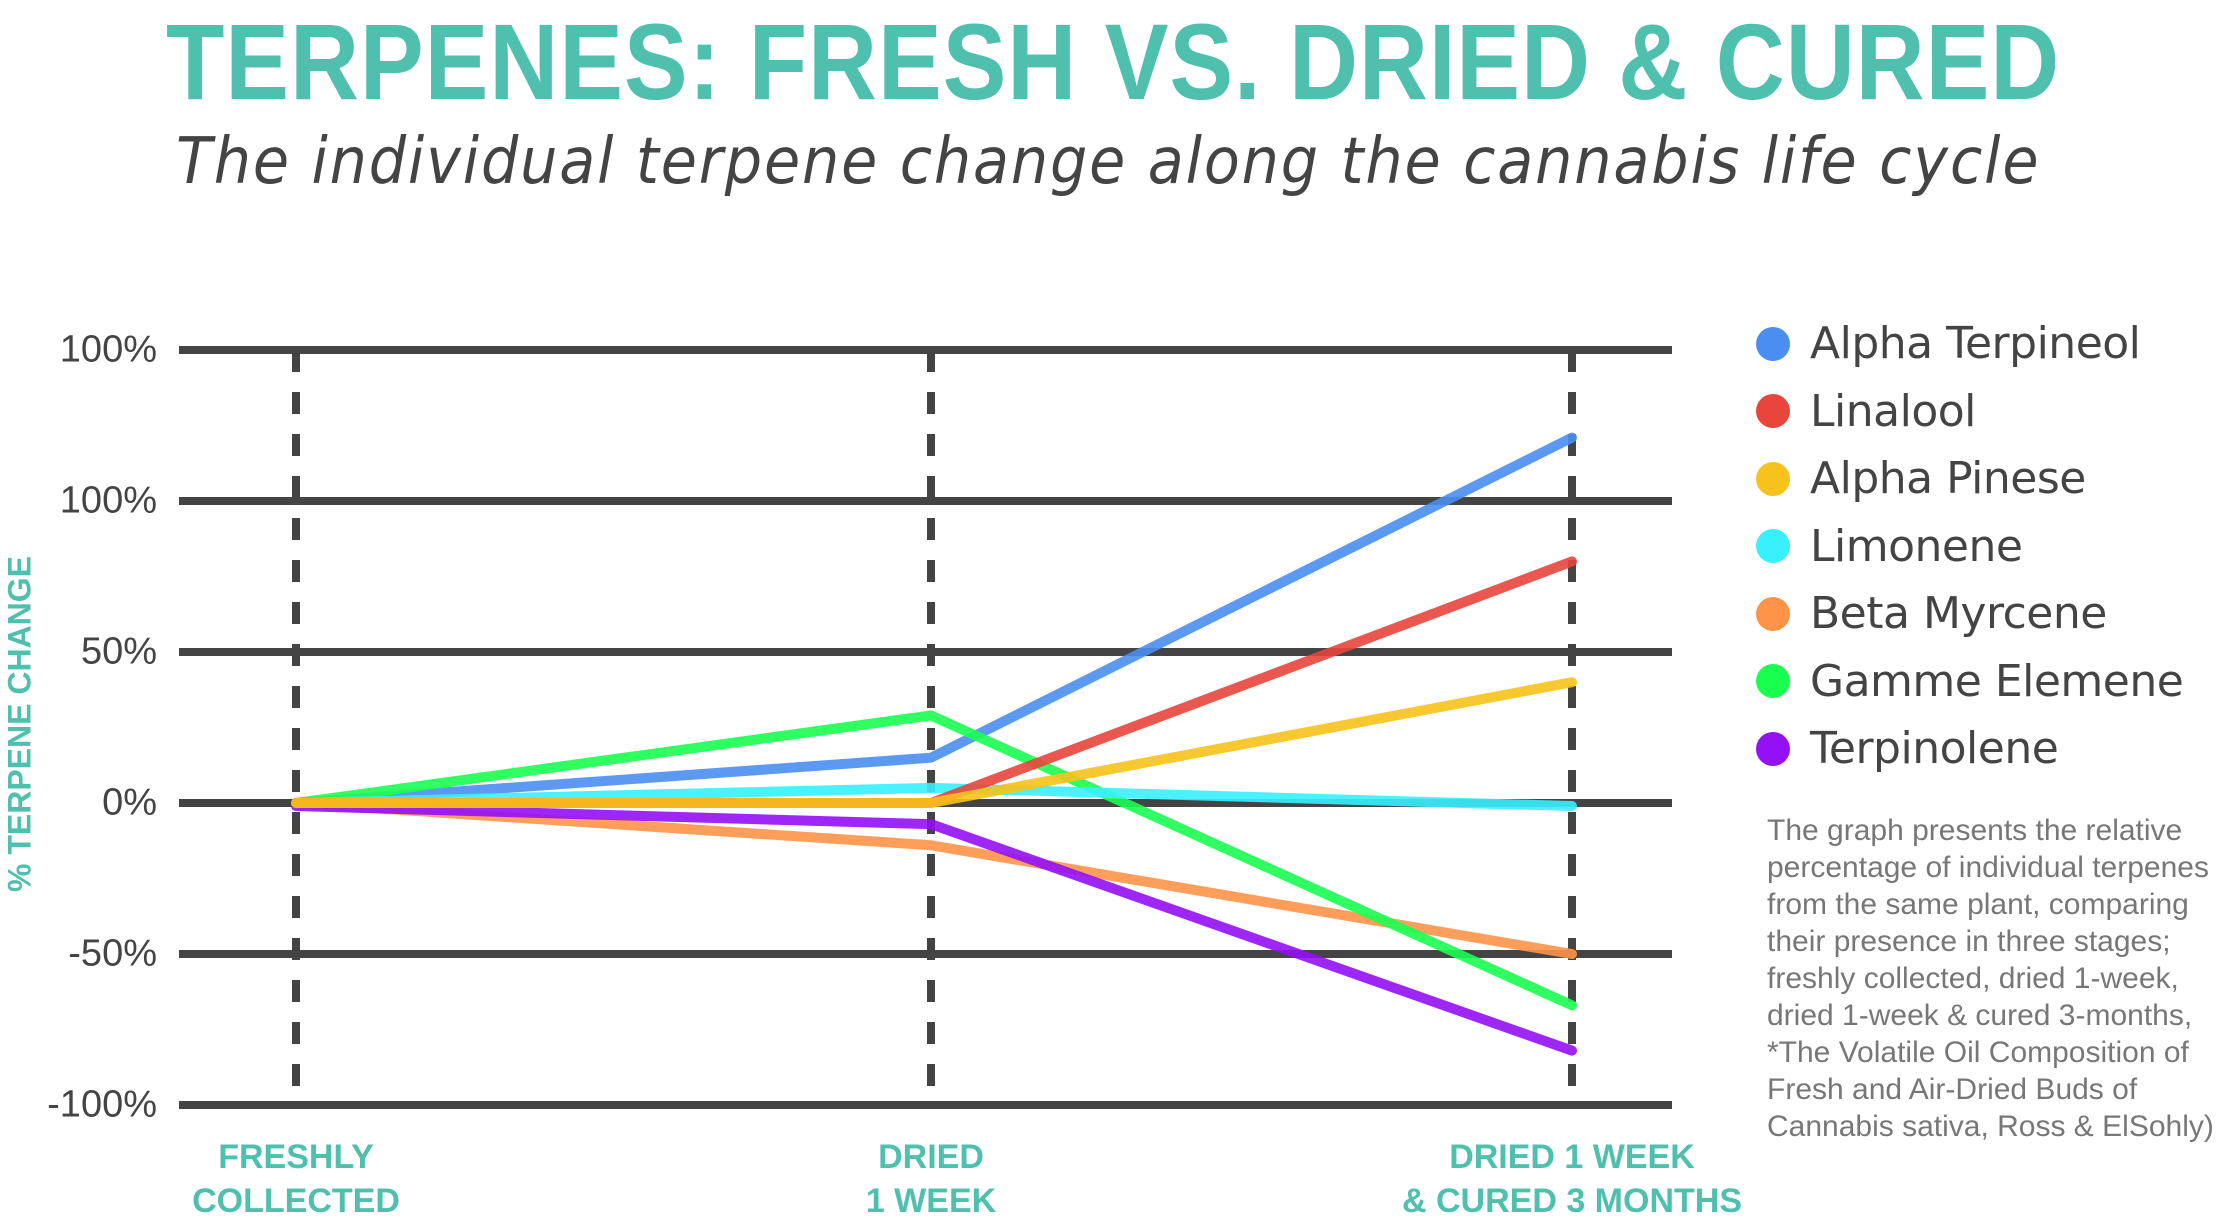 The width and height of the screenshot is (2223, 1223). Describe the element at coordinates (934, 878) in the screenshot. I see `series-line-beta-myrcene` at that location.